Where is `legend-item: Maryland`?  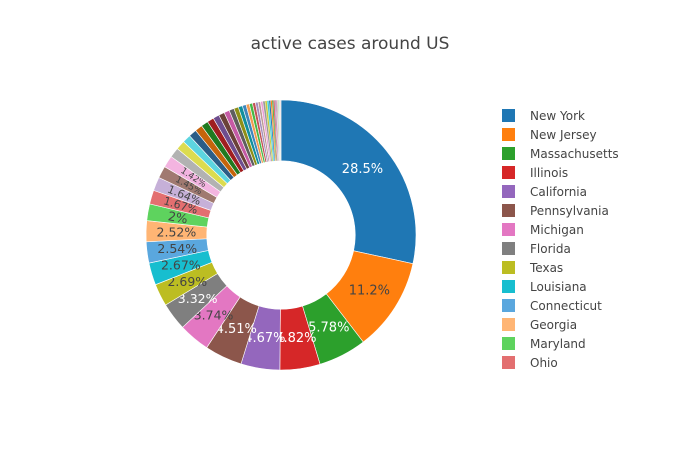
legend-item: Maryland is located at coordinates (560, 343).